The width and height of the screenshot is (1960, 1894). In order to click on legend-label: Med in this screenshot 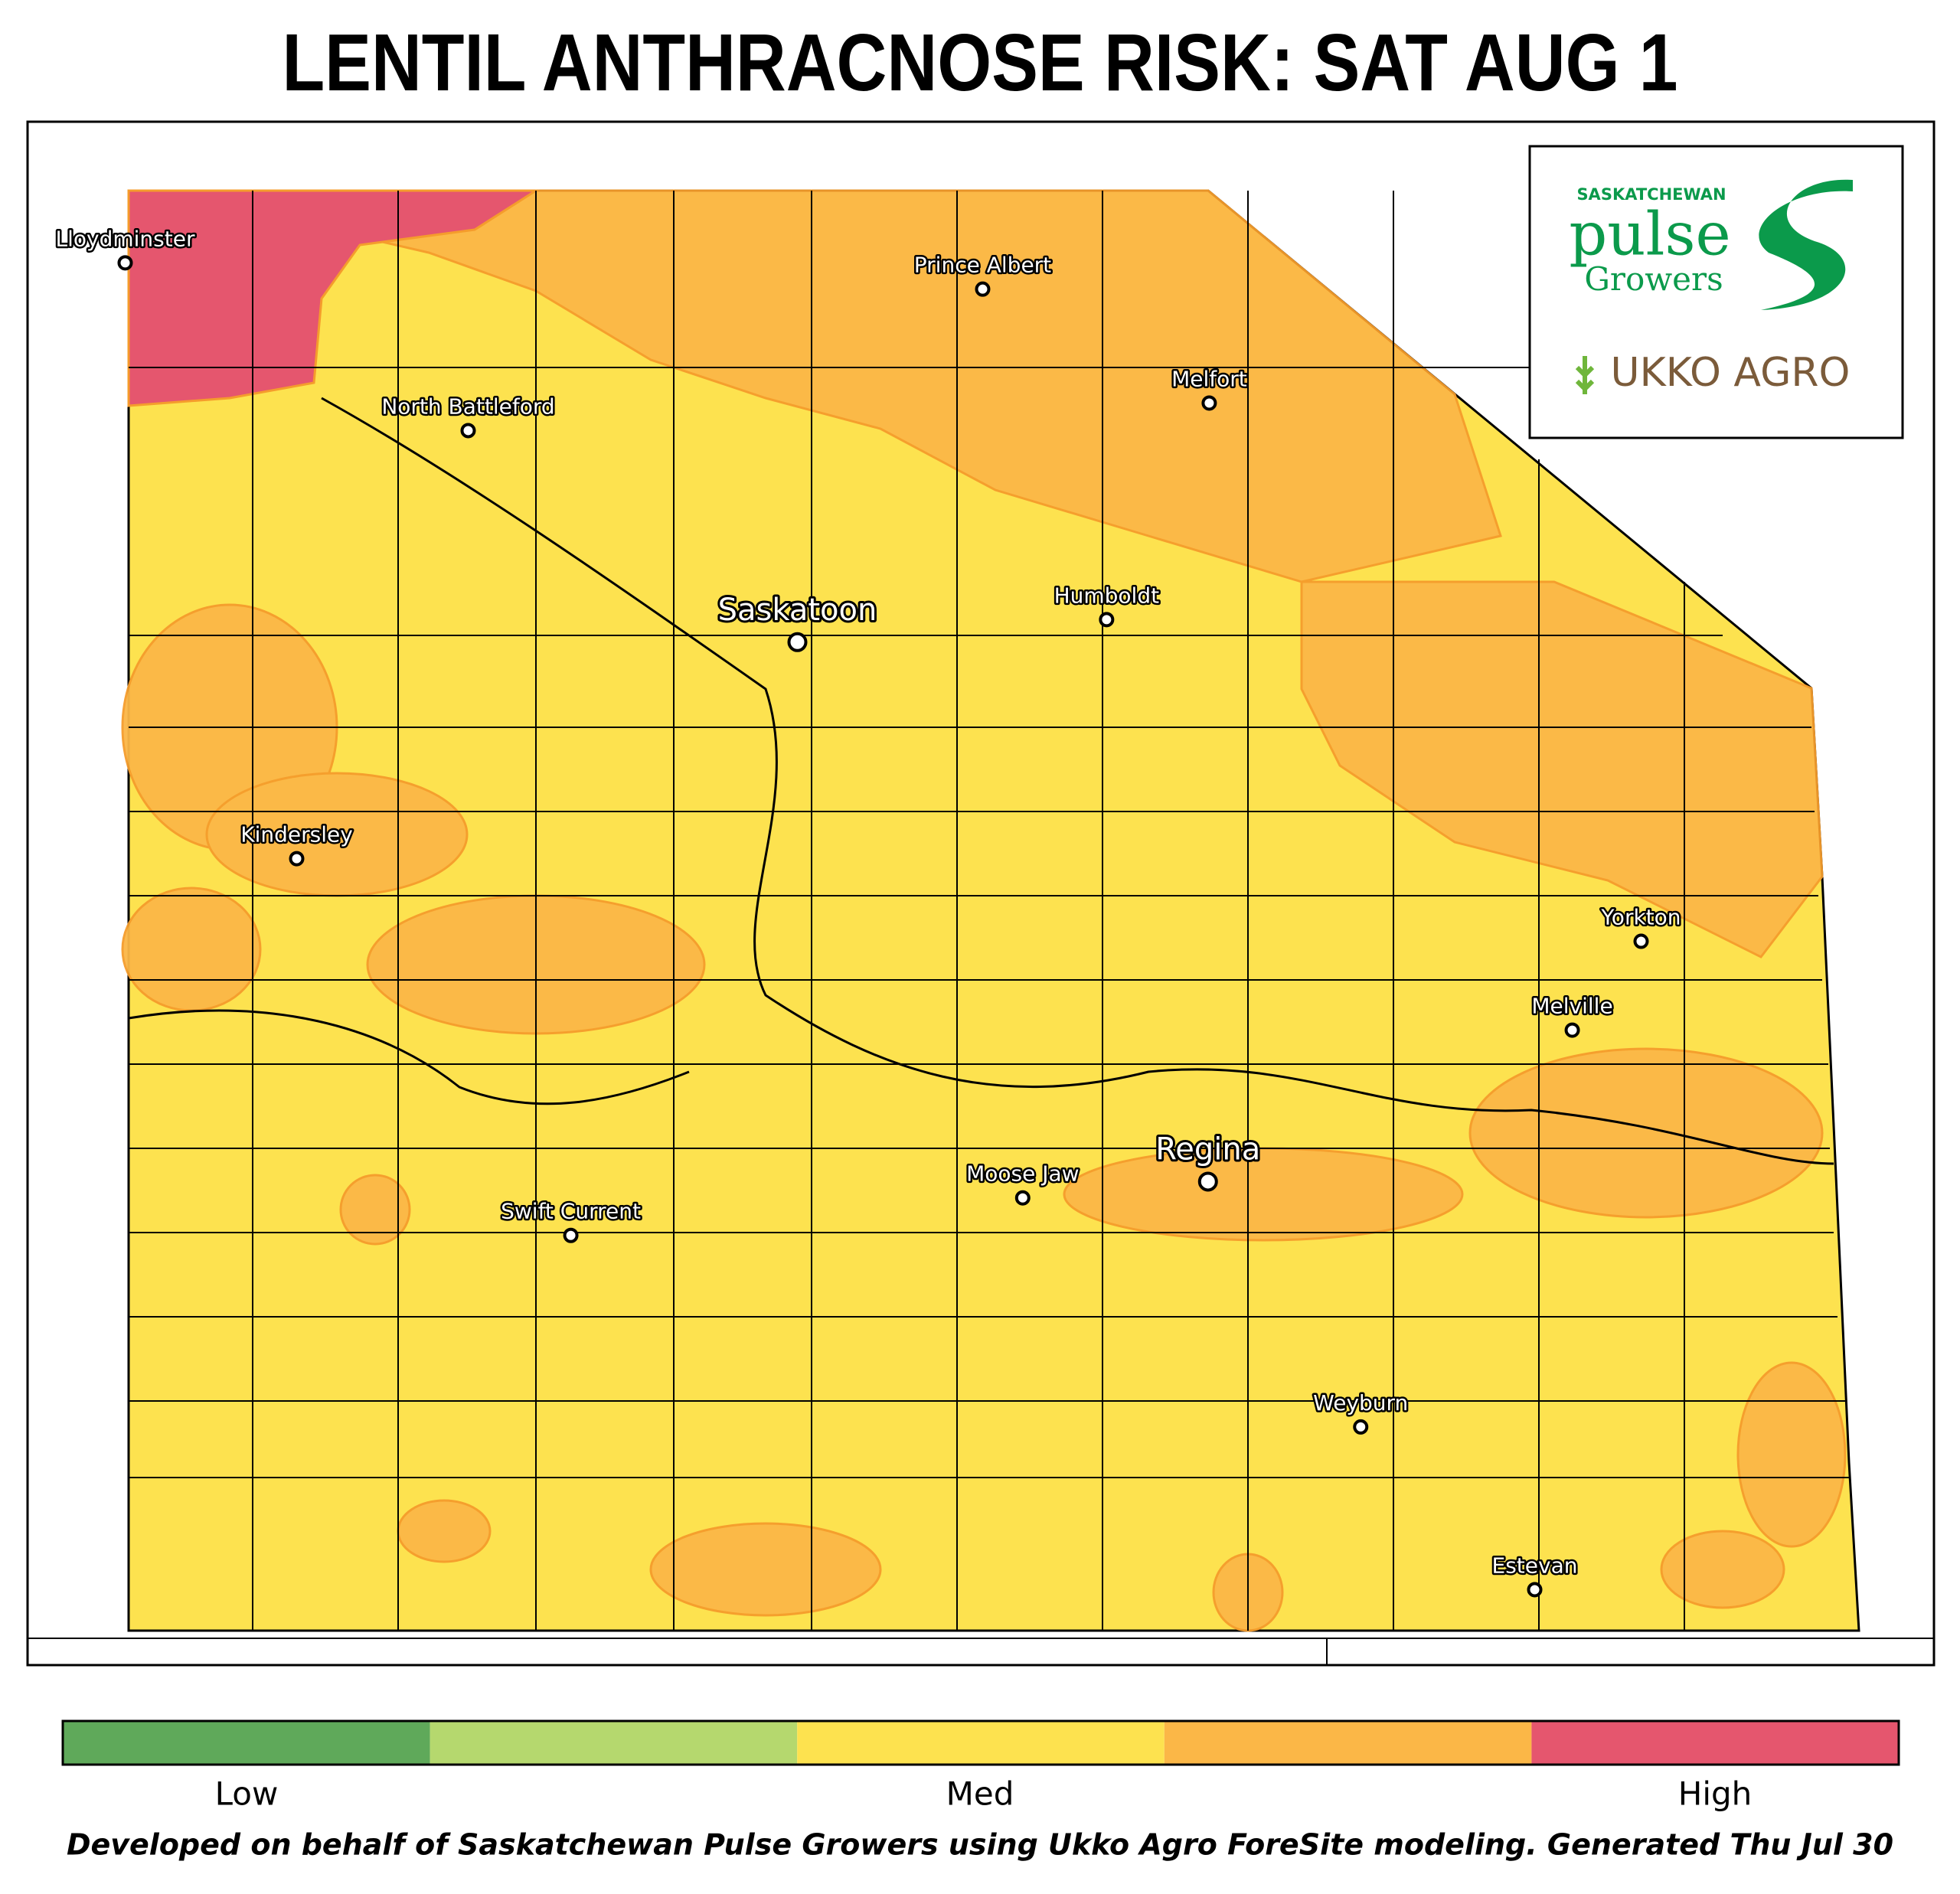, I will do `click(980, 1794)`.